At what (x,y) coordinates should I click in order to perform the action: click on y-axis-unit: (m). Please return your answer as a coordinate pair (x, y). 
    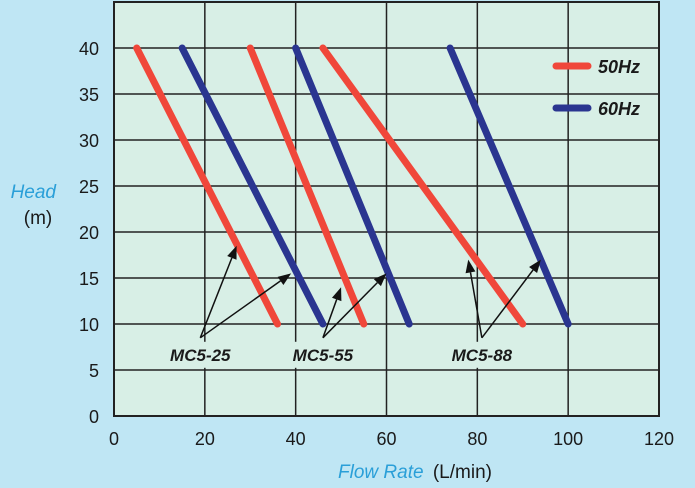
    Looking at the image, I should click on (38, 218).